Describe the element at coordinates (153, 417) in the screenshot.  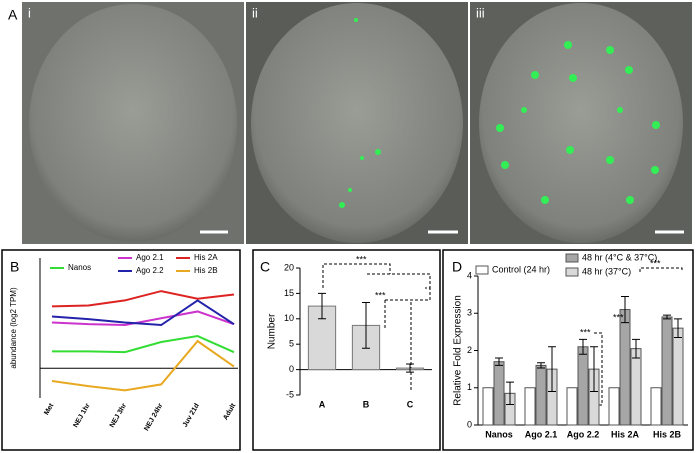
I see `x-tick-label: NEJ 24hr` at that location.